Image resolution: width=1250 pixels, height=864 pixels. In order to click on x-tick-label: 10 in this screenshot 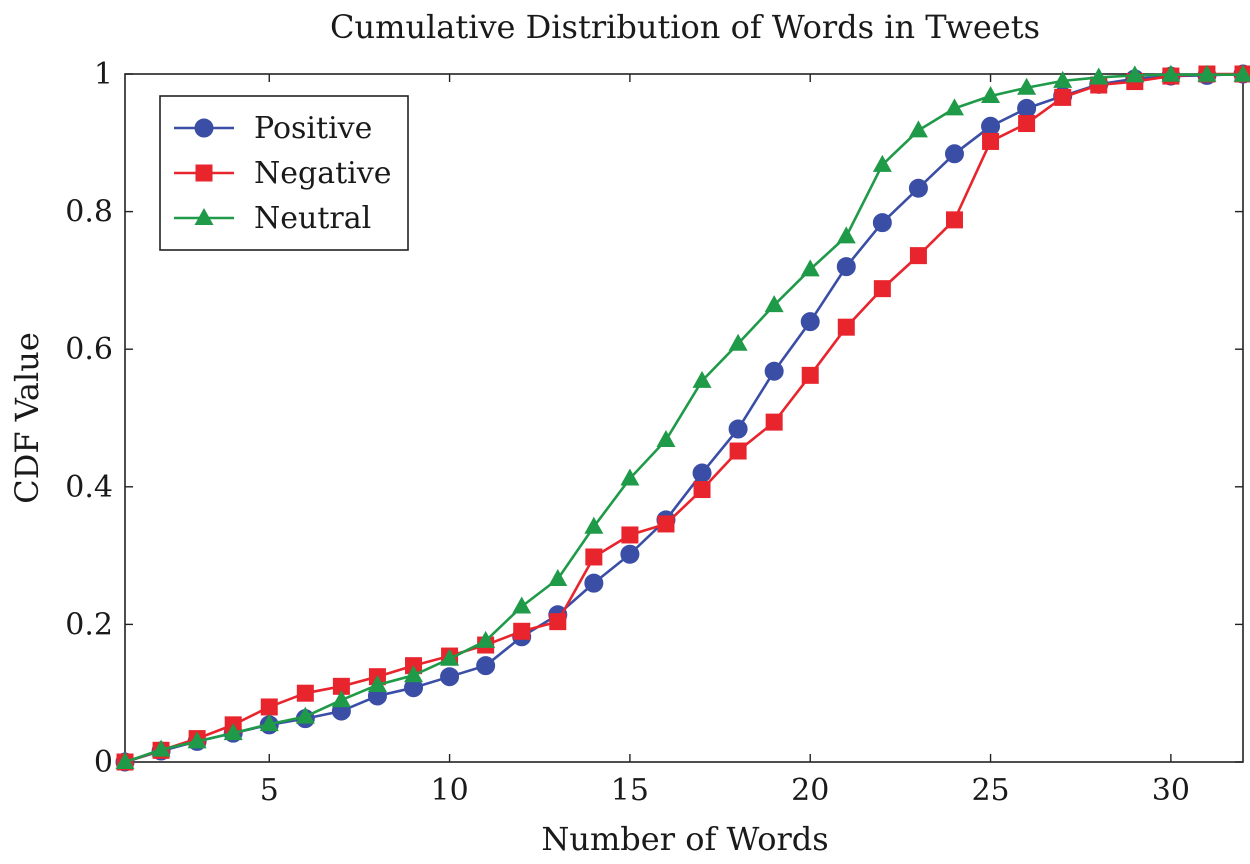, I will do `click(449, 790)`.